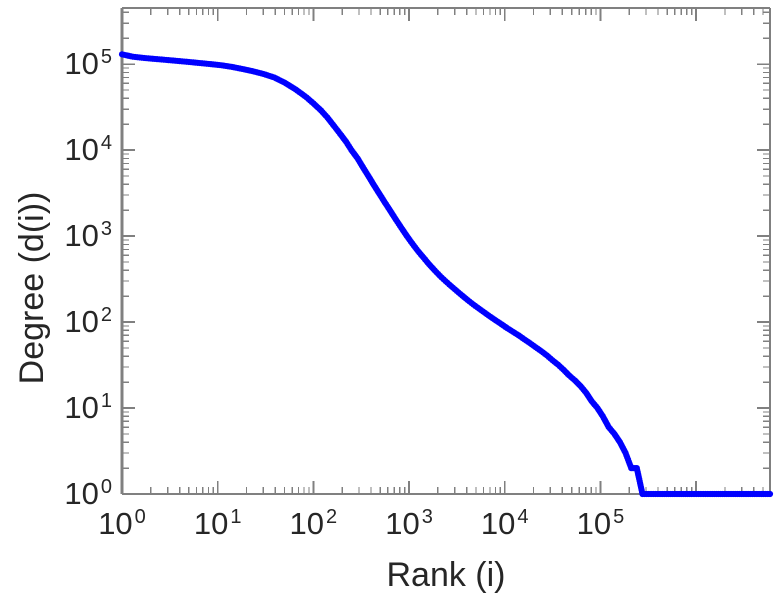  Describe the element at coordinates (122, 523) in the screenshot. I see `x-tick-label: 10 0` at that location.